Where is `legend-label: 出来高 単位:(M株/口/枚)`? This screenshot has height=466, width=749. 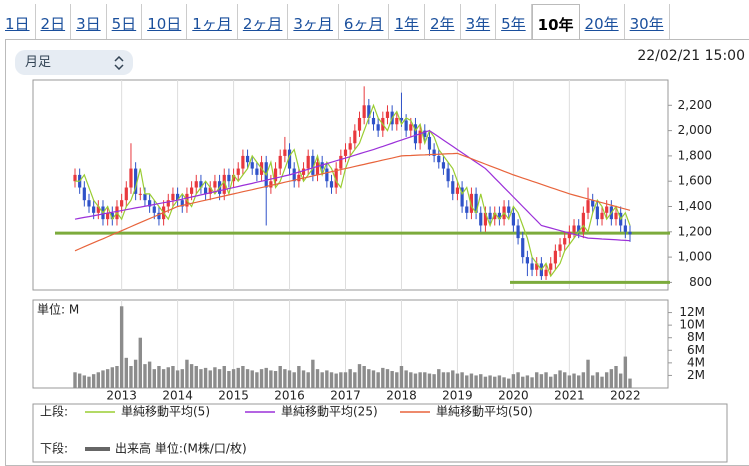 legend-label: 出来高 単位:(M株/口/枚) is located at coordinates (181, 448).